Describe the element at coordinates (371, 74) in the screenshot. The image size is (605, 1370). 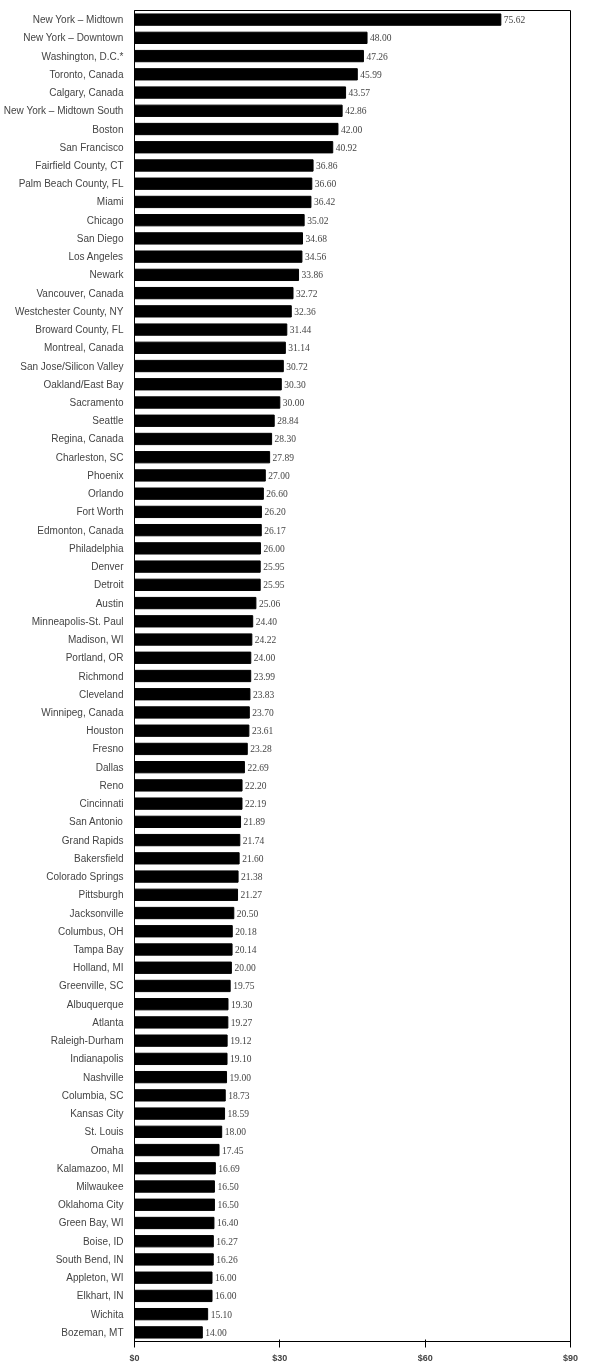
I see `data-label: 45.99` at that location.